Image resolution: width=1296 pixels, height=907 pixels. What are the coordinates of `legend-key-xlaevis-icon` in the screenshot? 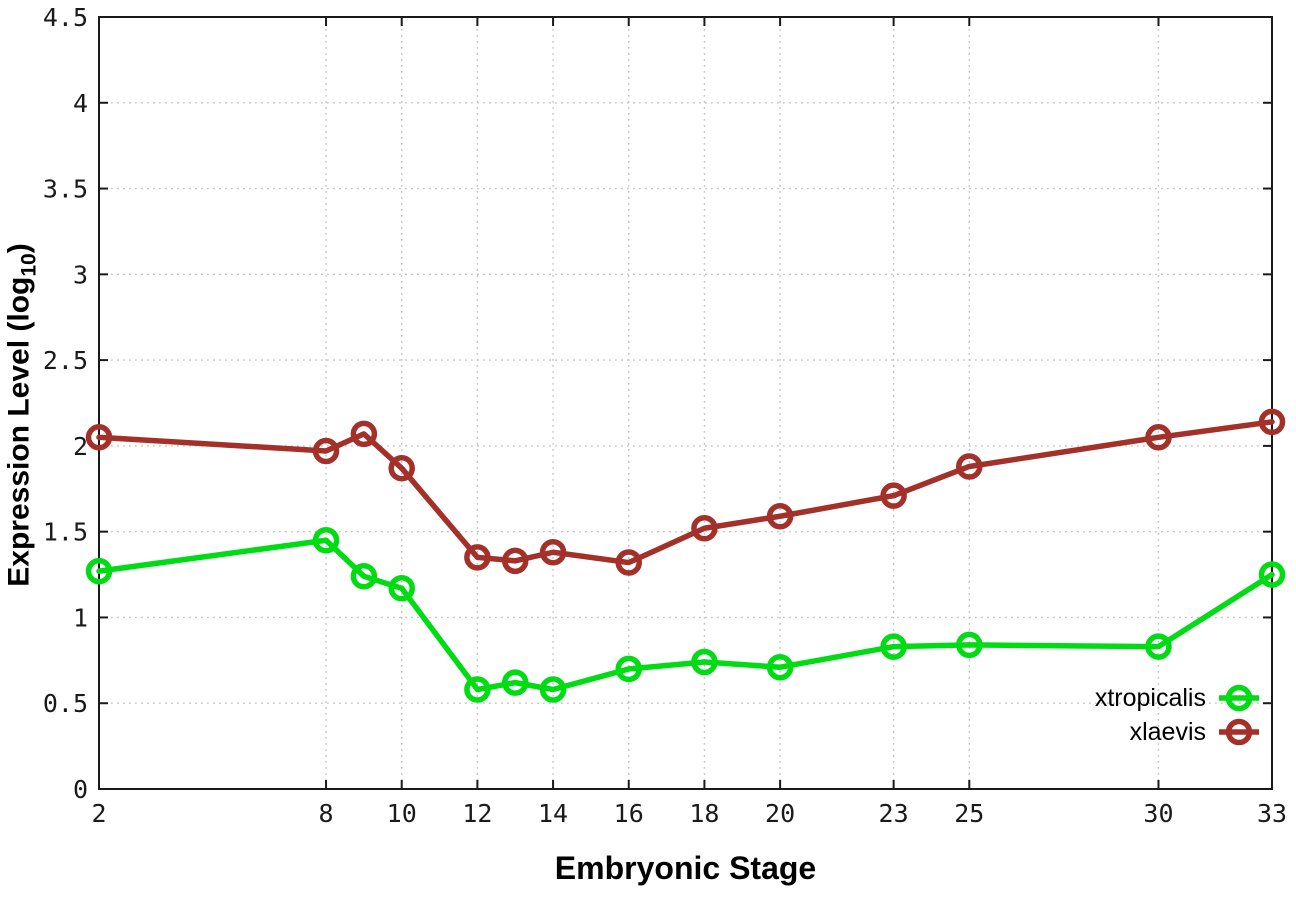 It's located at (1239, 732).